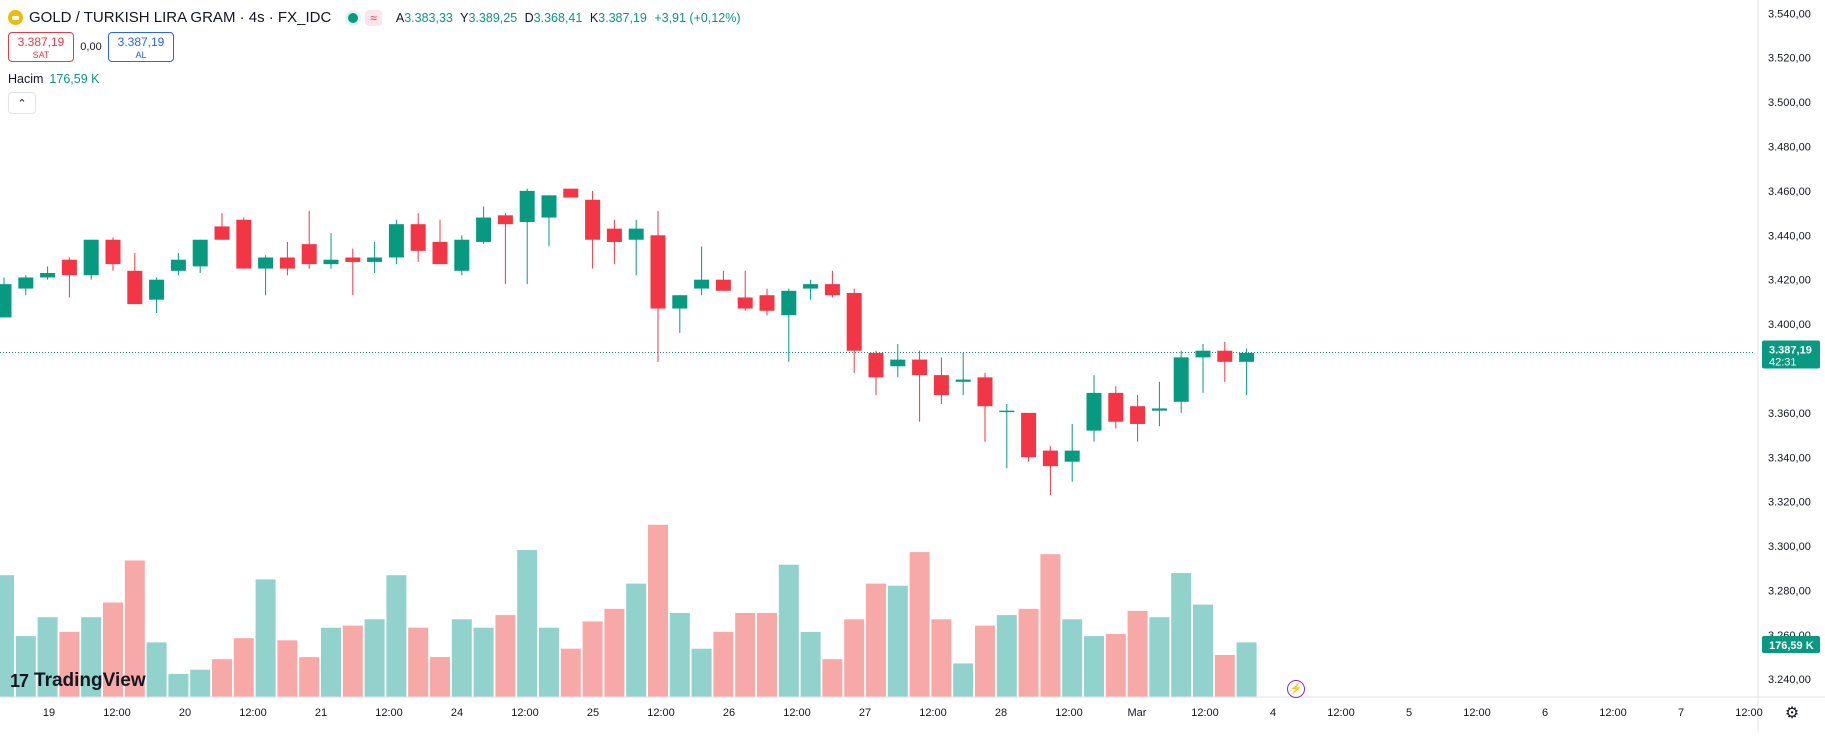 The width and height of the screenshot is (1825, 737). Describe the element at coordinates (22, 103) in the screenshot. I see `collapse-button: ⌃` at that location.